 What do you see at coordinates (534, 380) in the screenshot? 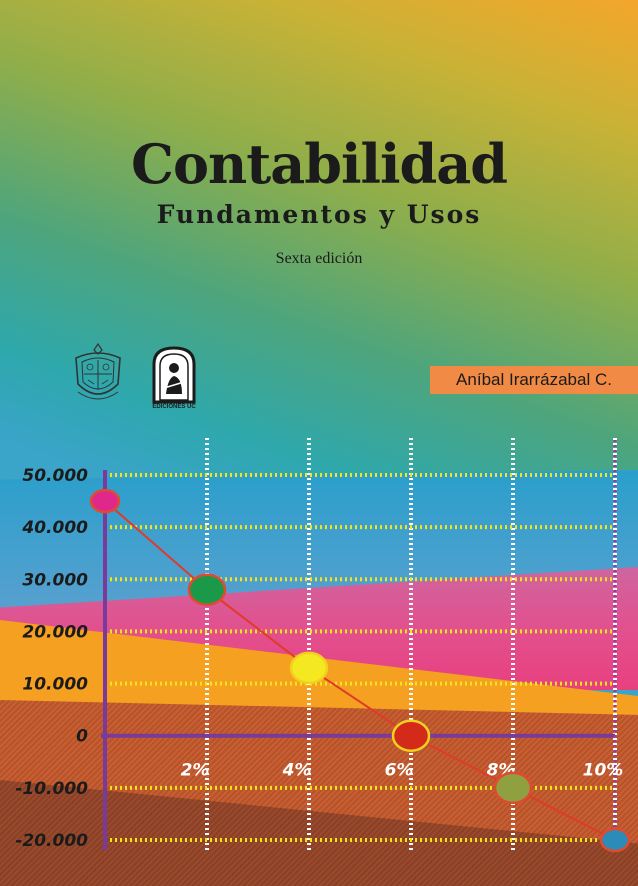
I see `author-name: Aníbal Irarrázabal C.` at bounding box center [534, 380].